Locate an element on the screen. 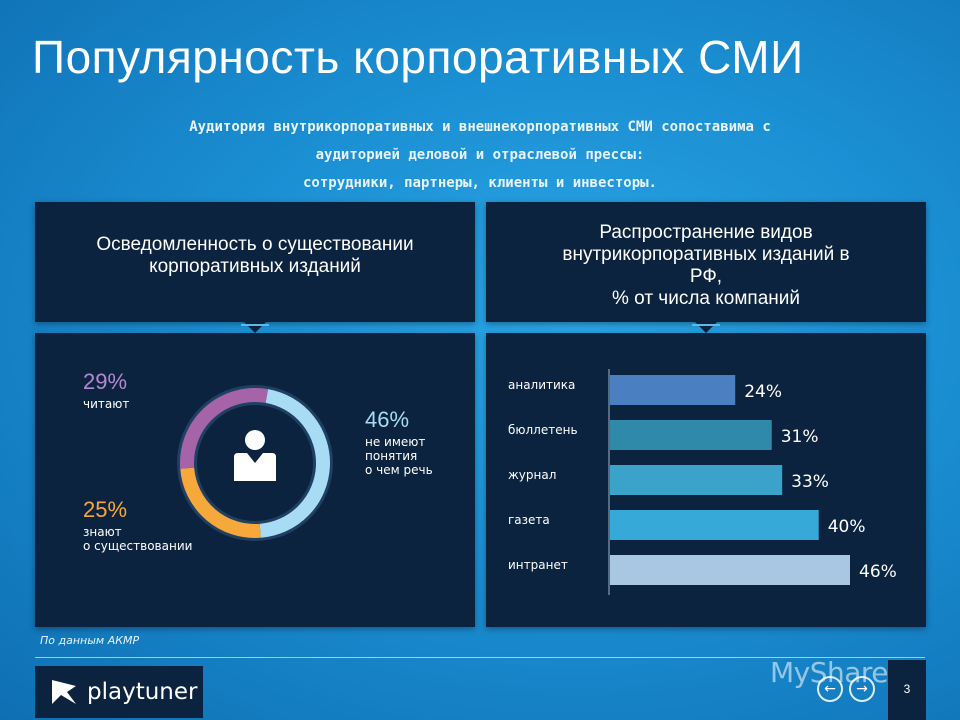 The width and height of the screenshot is (960, 720). bar-category-label: газета is located at coordinates (529, 520).